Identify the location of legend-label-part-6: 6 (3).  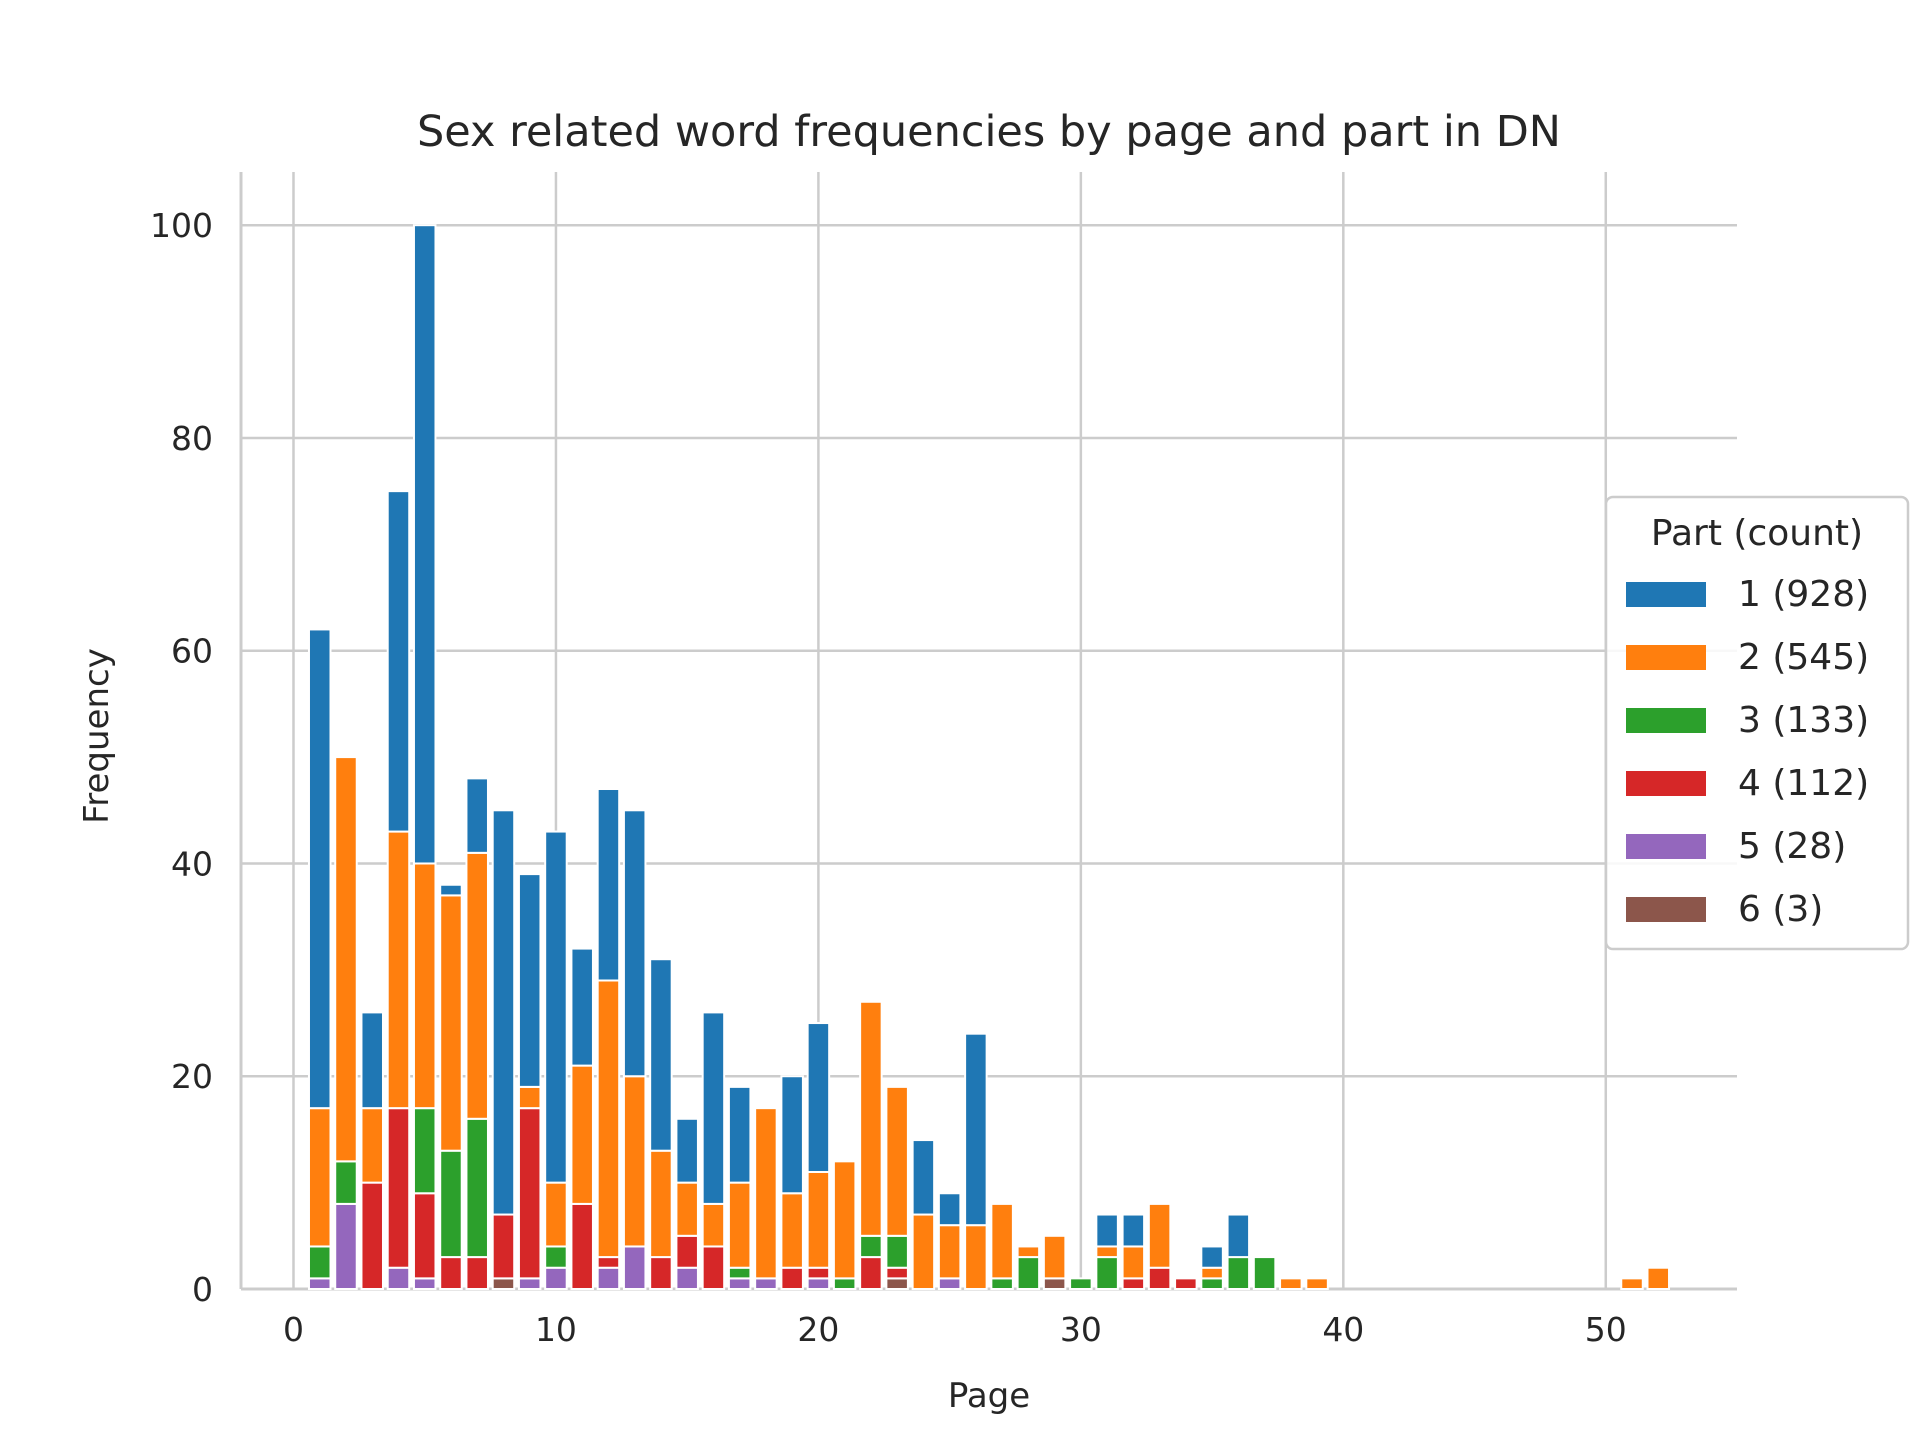
(1780, 909).